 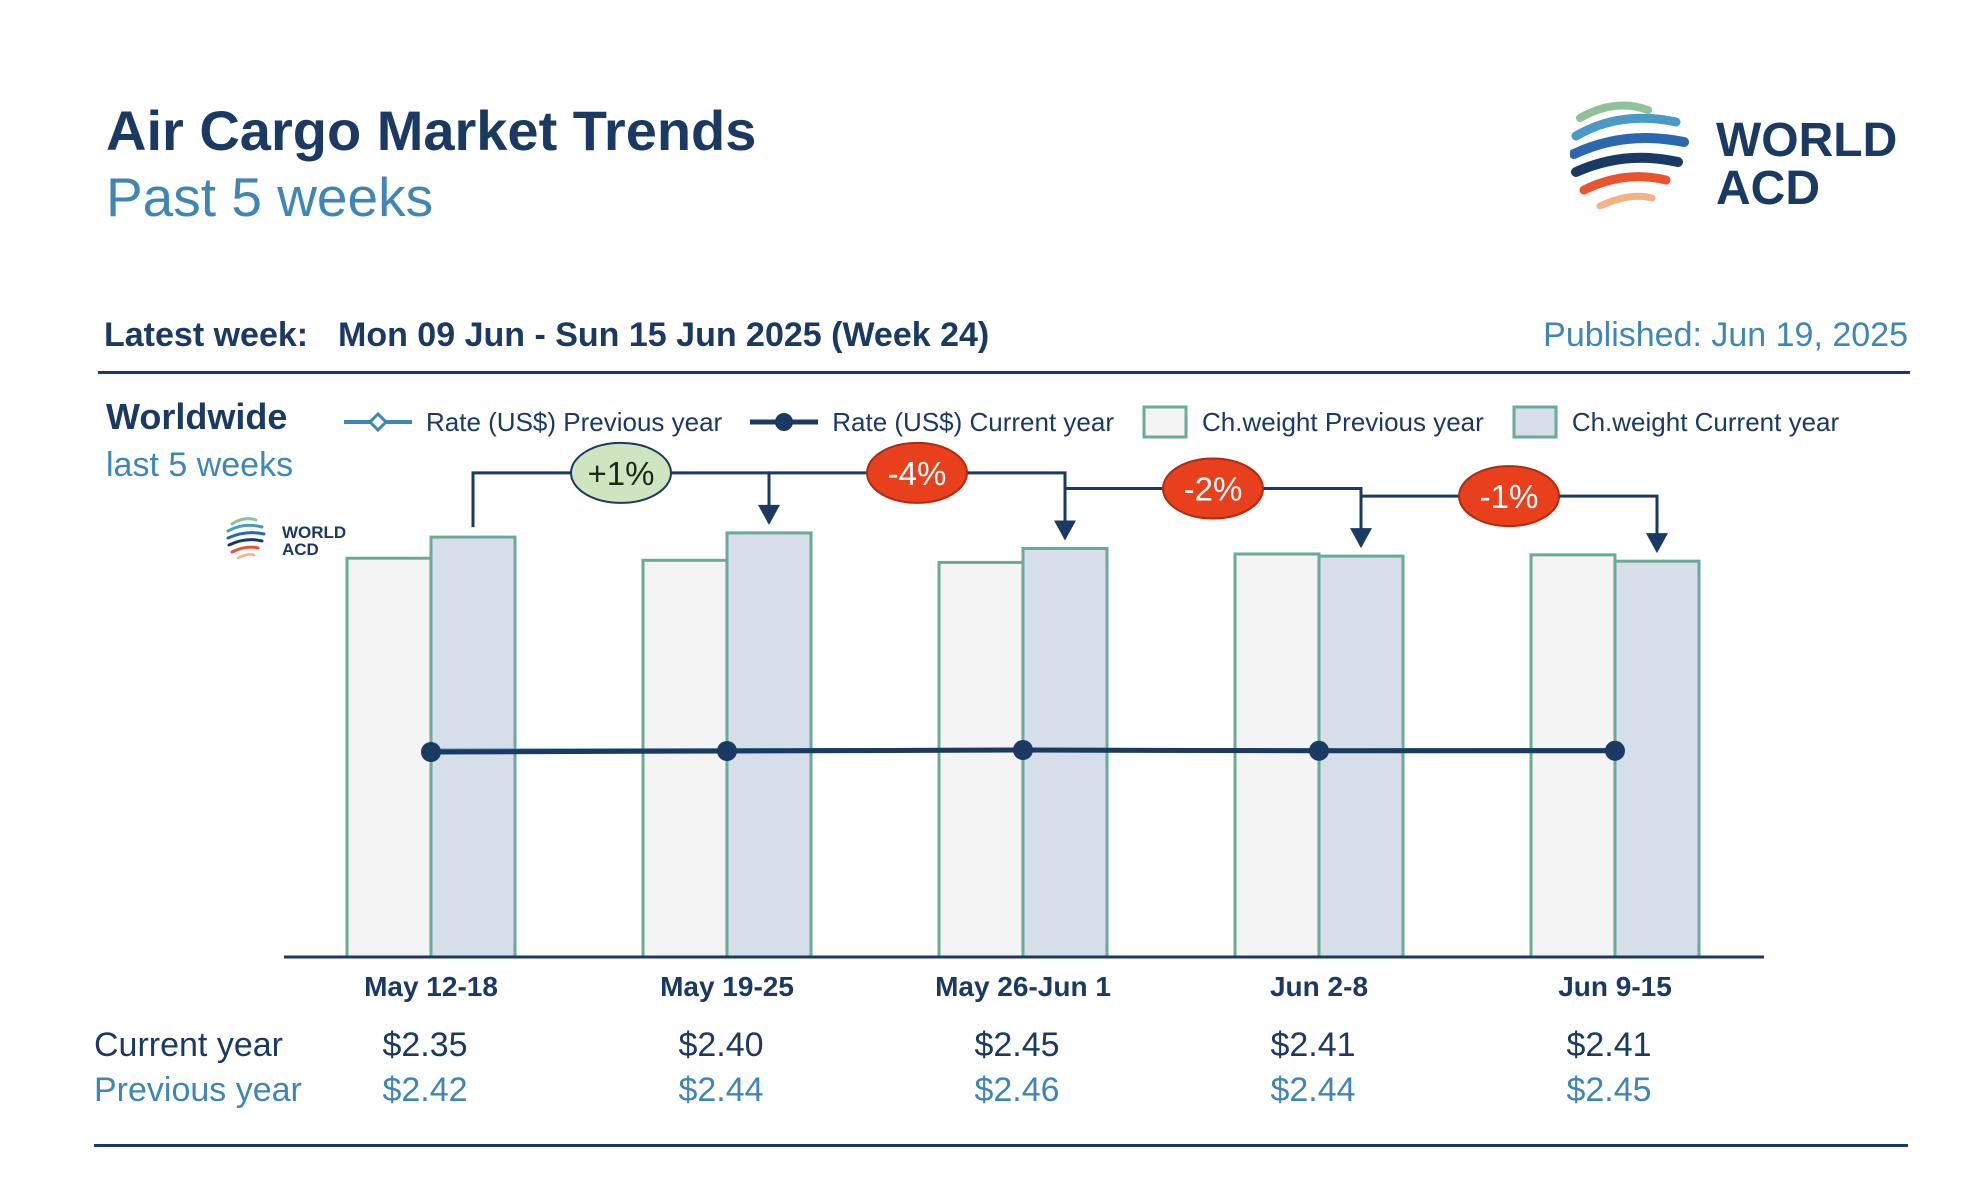 What do you see at coordinates (1705, 421) in the screenshot?
I see `legend-weight-cur-label: Ch.weight Current year` at bounding box center [1705, 421].